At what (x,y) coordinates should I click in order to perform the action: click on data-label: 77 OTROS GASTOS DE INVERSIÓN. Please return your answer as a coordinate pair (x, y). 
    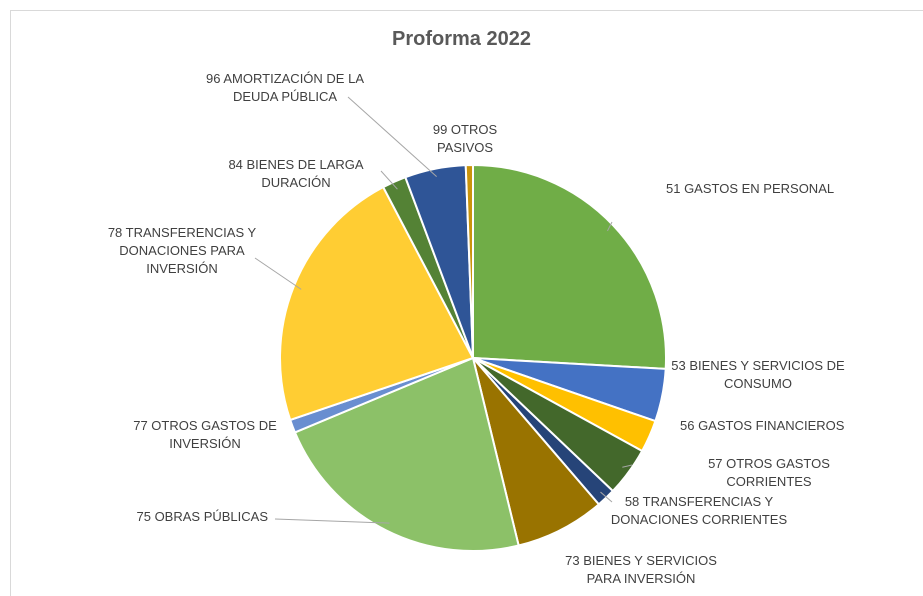
    Looking at the image, I should click on (205, 434).